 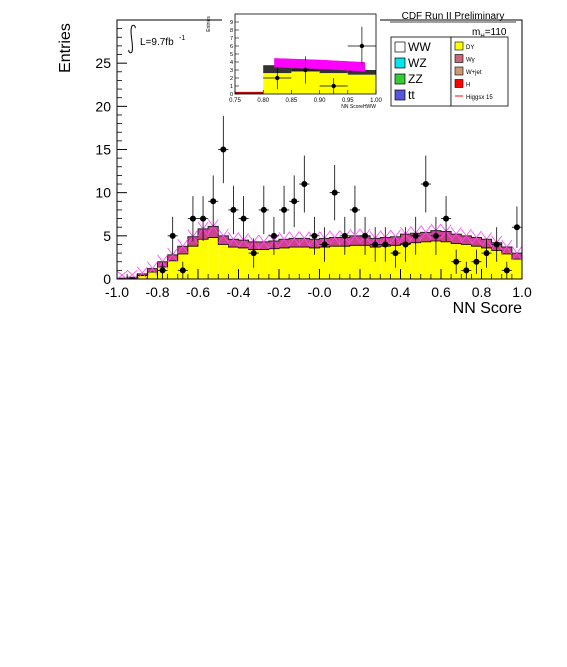 What do you see at coordinates (362, 46) in the screenshot?
I see `inset-data-point` at bounding box center [362, 46].